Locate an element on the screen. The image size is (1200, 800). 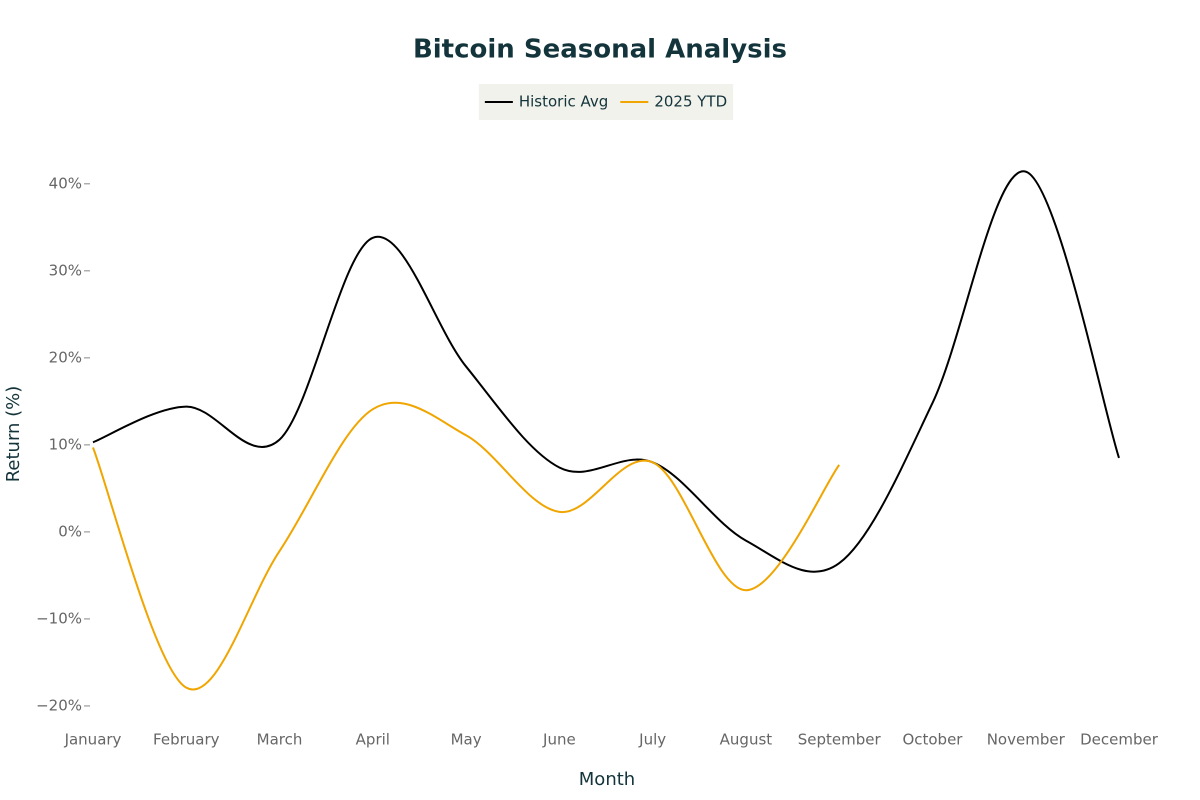
y-tick-label: −10% is located at coordinates (59, 618).